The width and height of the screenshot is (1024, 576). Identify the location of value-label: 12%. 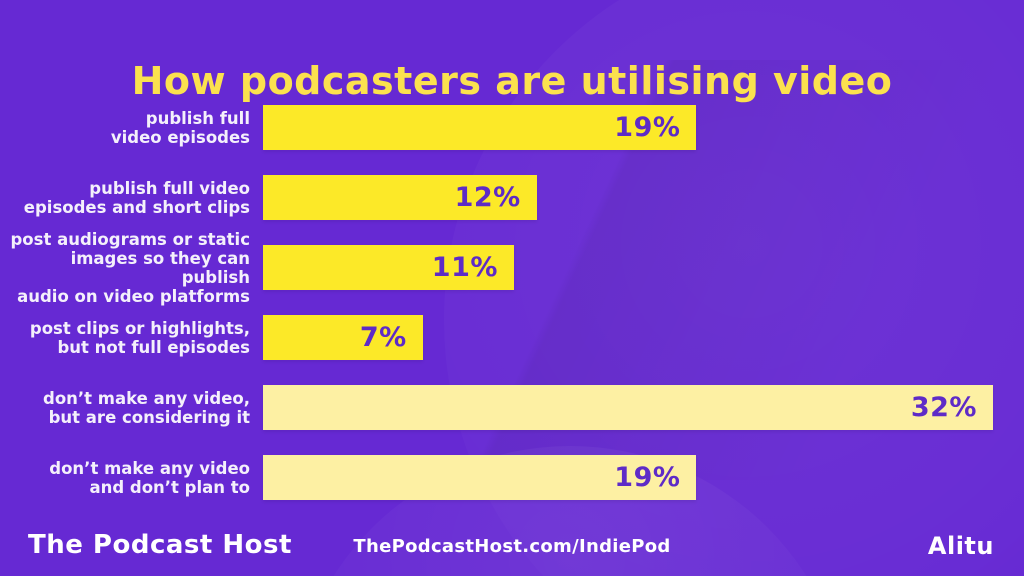
(487, 197).